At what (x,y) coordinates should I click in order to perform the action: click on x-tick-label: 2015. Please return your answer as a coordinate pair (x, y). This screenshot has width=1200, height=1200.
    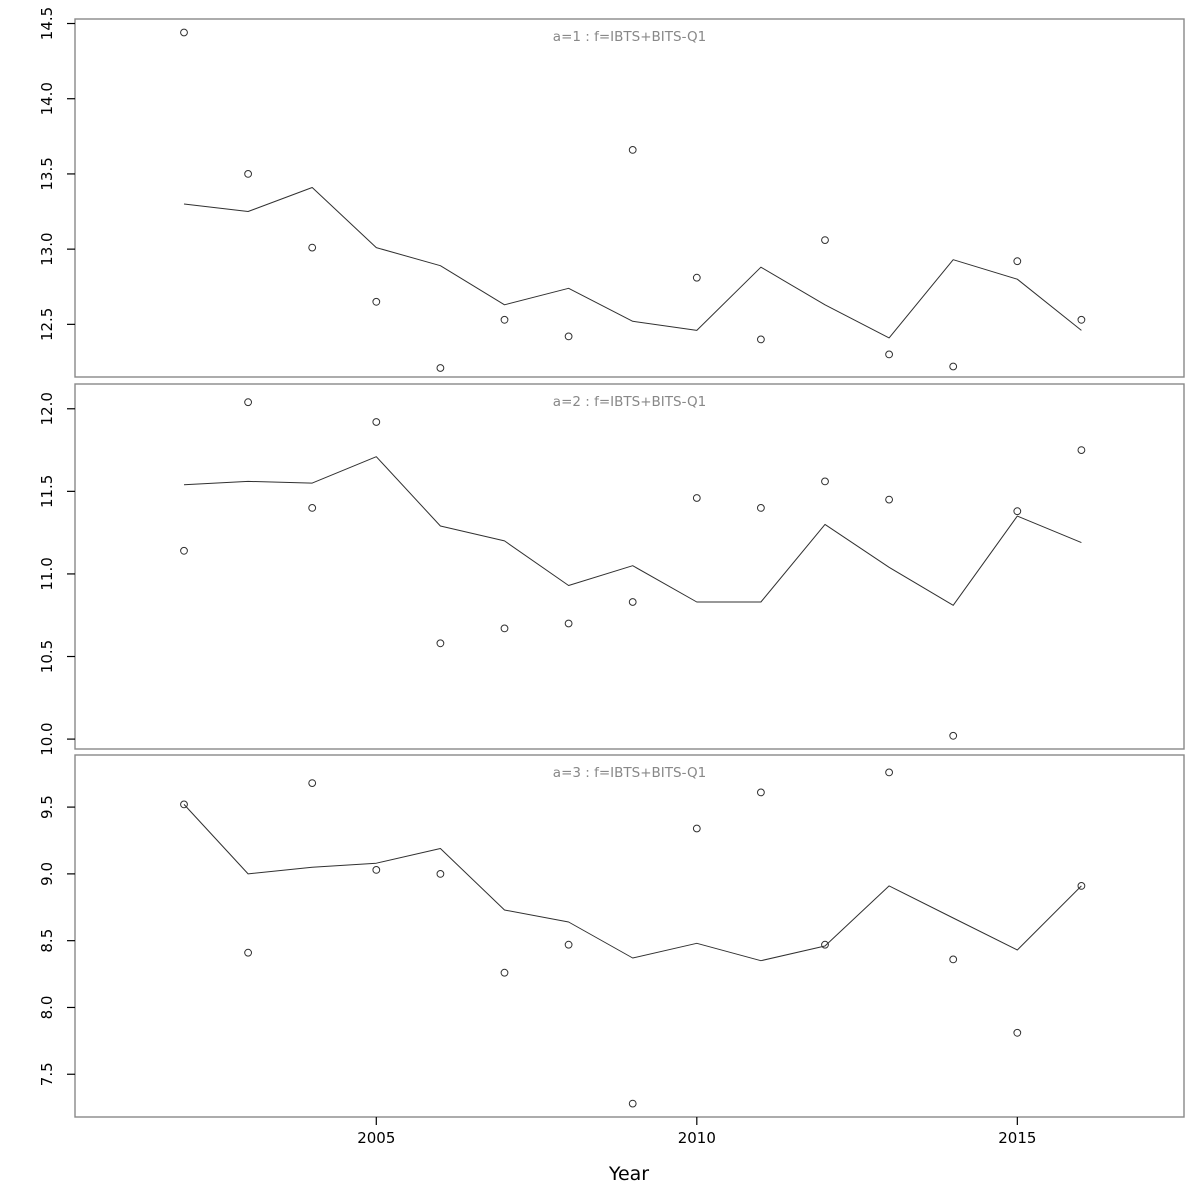
    Looking at the image, I should click on (1017, 1138).